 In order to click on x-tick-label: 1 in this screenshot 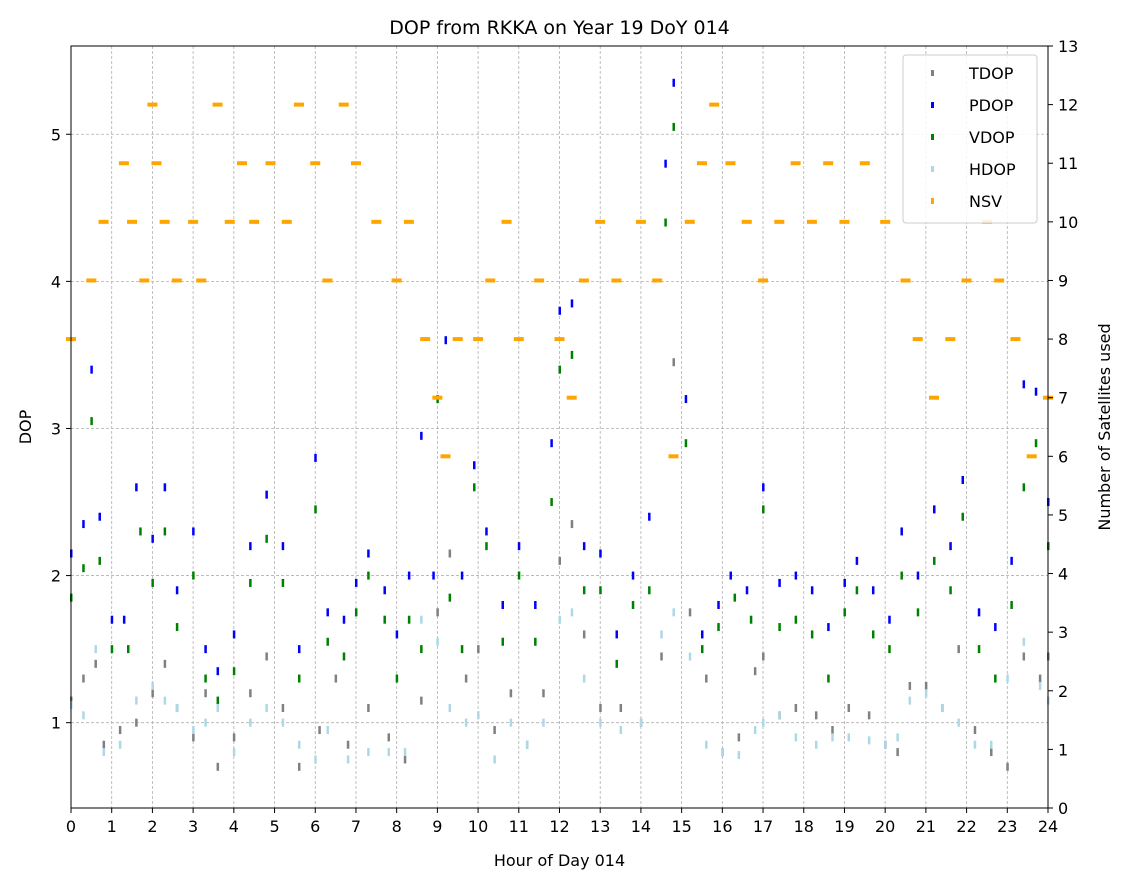, I will do `click(112, 826)`.